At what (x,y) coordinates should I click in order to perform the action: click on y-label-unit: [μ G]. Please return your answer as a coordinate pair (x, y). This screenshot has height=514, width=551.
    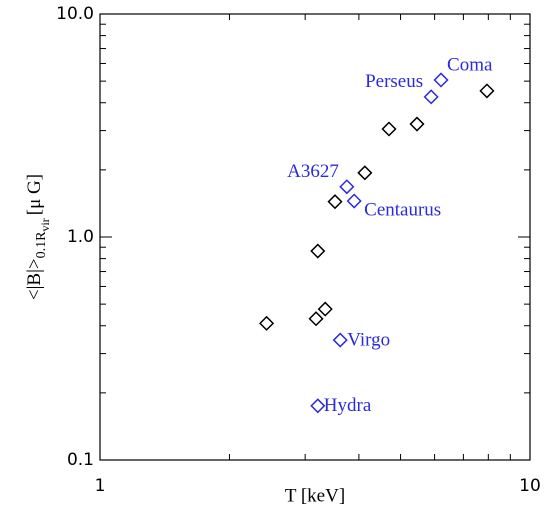
    Looking at the image, I should click on (34, 194).